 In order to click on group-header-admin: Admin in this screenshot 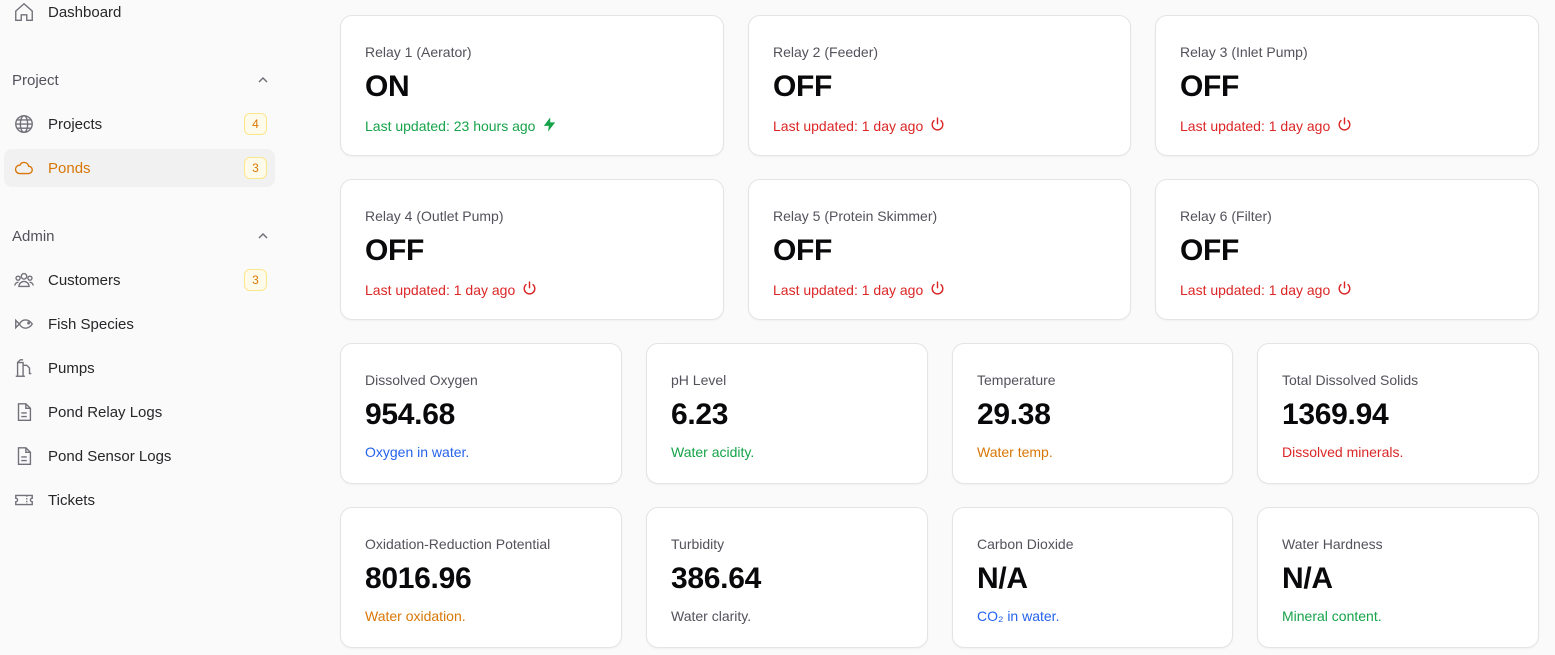, I will do `click(141, 236)`.